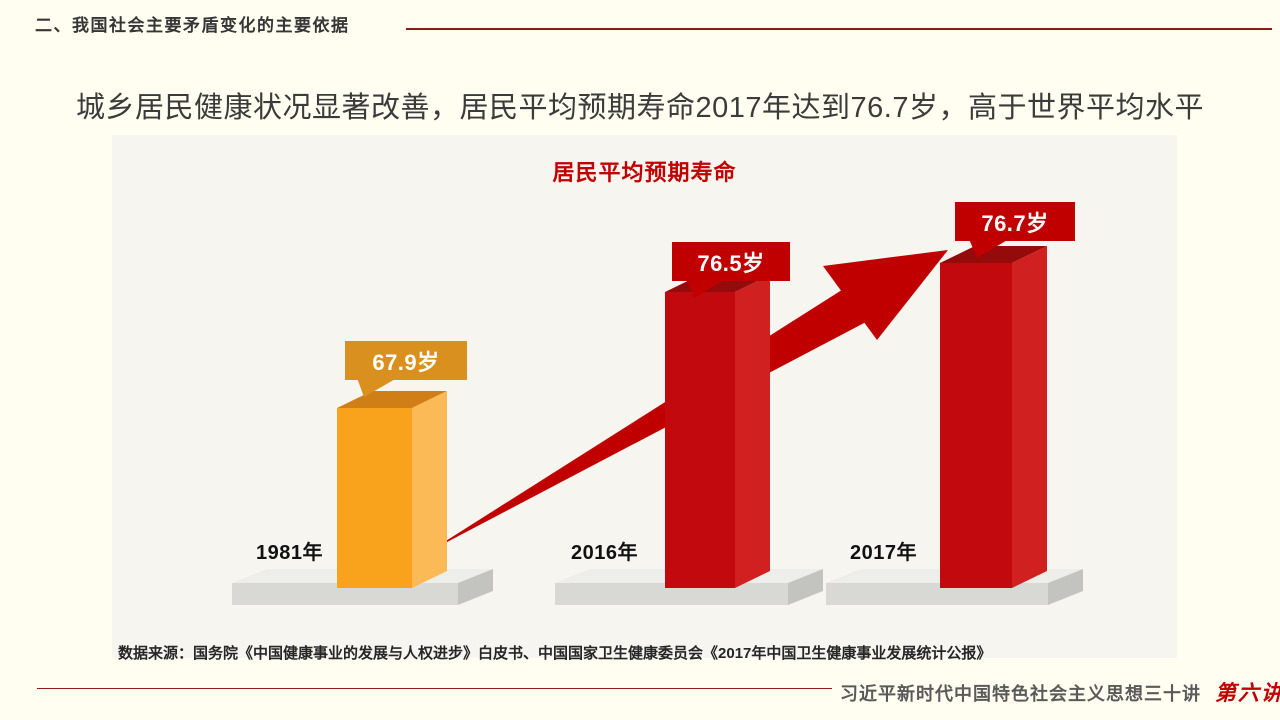 The height and width of the screenshot is (720, 1280). What do you see at coordinates (604, 553) in the screenshot?
I see `category-label-2016: 2016年` at bounding box center [604, 553].